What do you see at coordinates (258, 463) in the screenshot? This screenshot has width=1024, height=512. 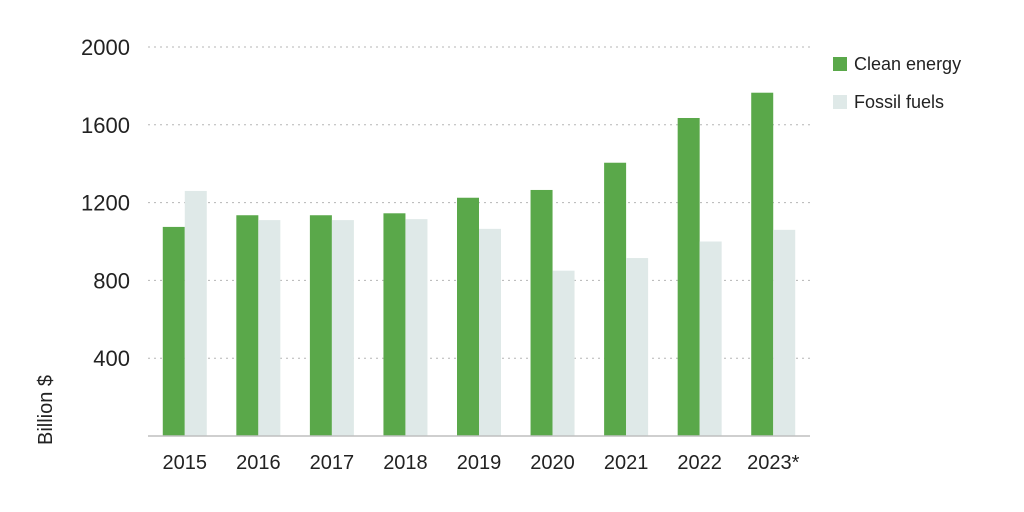 I see `x-tick-label: 2016` at bounding box center [258, 463].